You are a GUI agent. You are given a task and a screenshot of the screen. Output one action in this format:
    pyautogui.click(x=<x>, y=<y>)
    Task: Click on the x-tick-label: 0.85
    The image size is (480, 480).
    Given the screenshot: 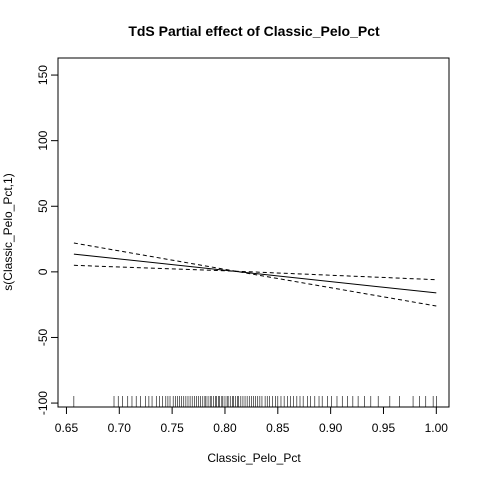 What is the action you would take?
    pyautogui.click(x=278, y=428)
    